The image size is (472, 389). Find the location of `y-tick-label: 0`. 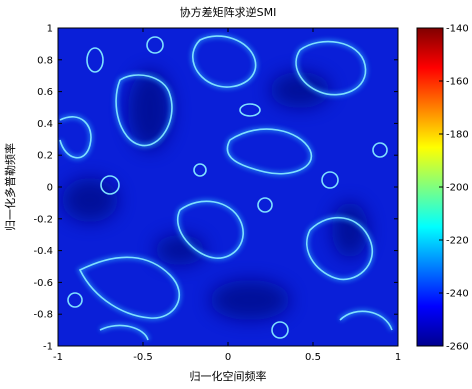

y-tick-label: 0 is located at coordinates (50, 188).